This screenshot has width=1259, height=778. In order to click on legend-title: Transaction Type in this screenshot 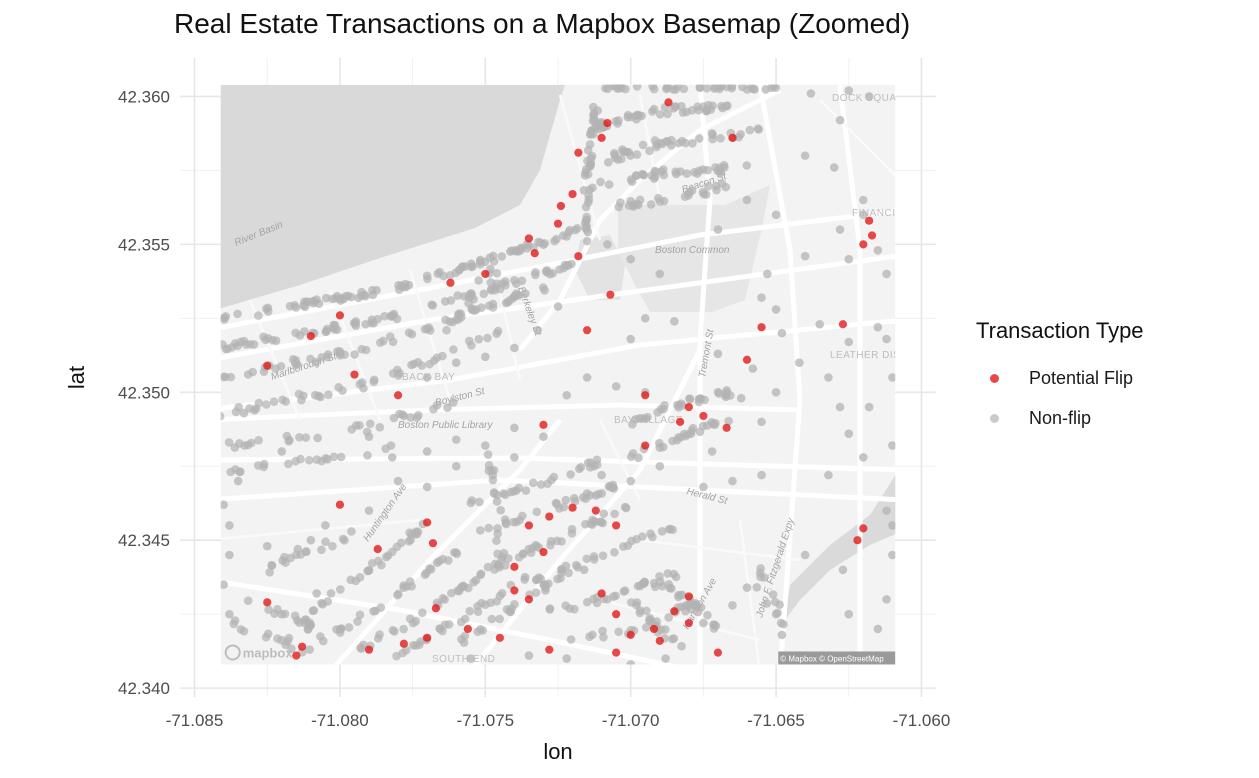, I will do `click(1060, 330)`.